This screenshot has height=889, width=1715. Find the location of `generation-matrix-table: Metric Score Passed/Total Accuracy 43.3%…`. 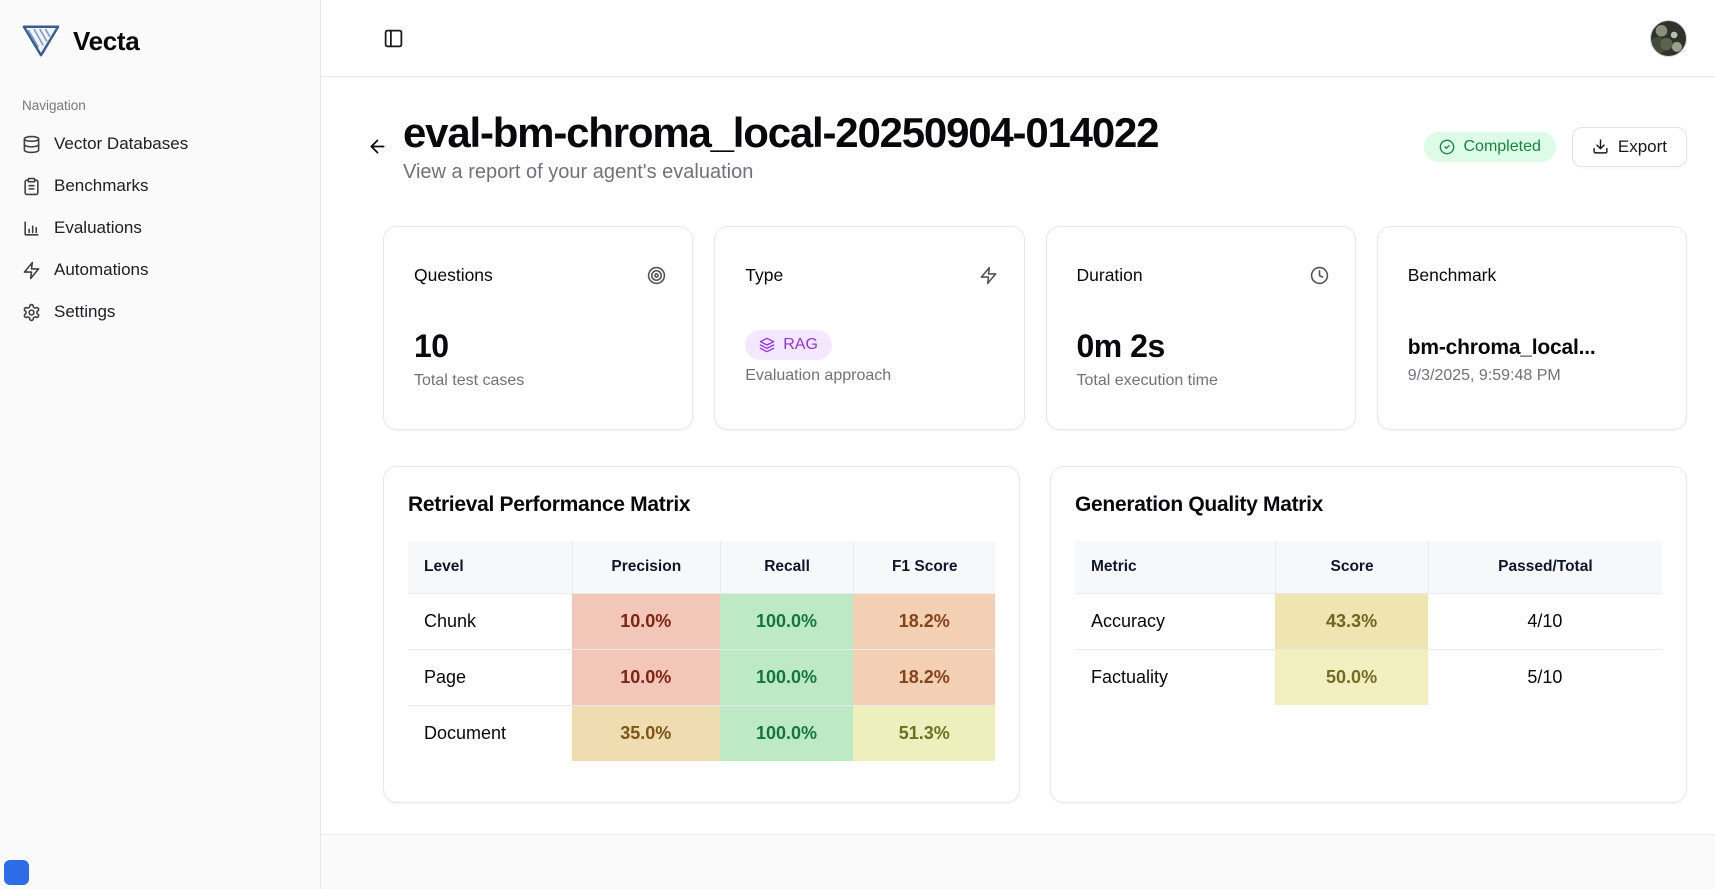

generation-matrix-table: Metric Score Passed/Total Accuracy 43.3%… is located at coordinates (1368, 623).